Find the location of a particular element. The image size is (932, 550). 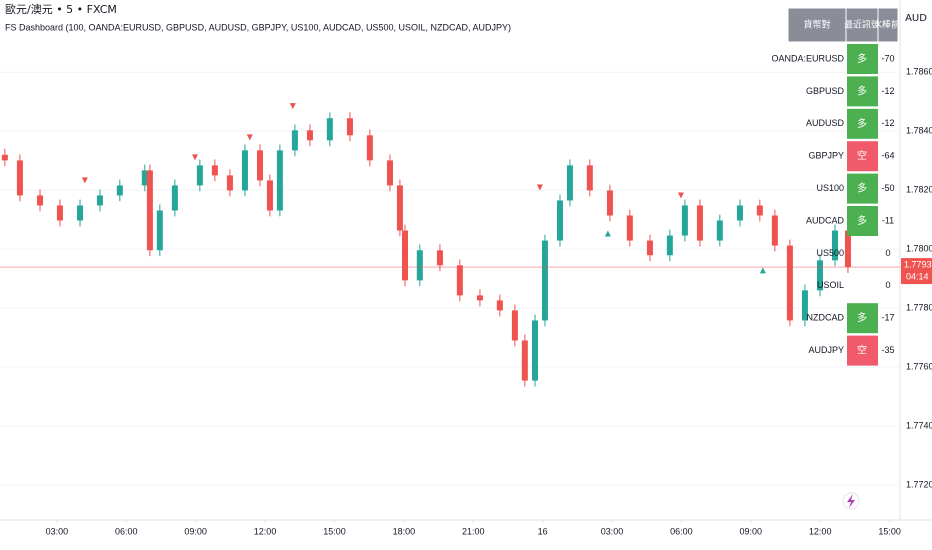

bars-ago: -50 is located at coordinates (887, 188).